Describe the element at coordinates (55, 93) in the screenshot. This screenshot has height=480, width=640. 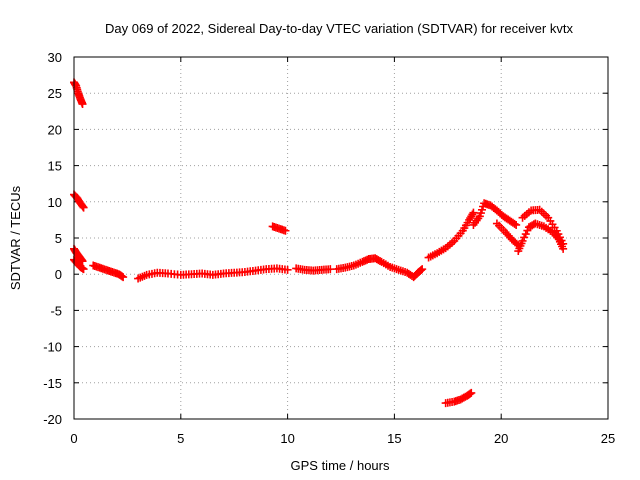
I see `y-tick-label: 25` at that location.